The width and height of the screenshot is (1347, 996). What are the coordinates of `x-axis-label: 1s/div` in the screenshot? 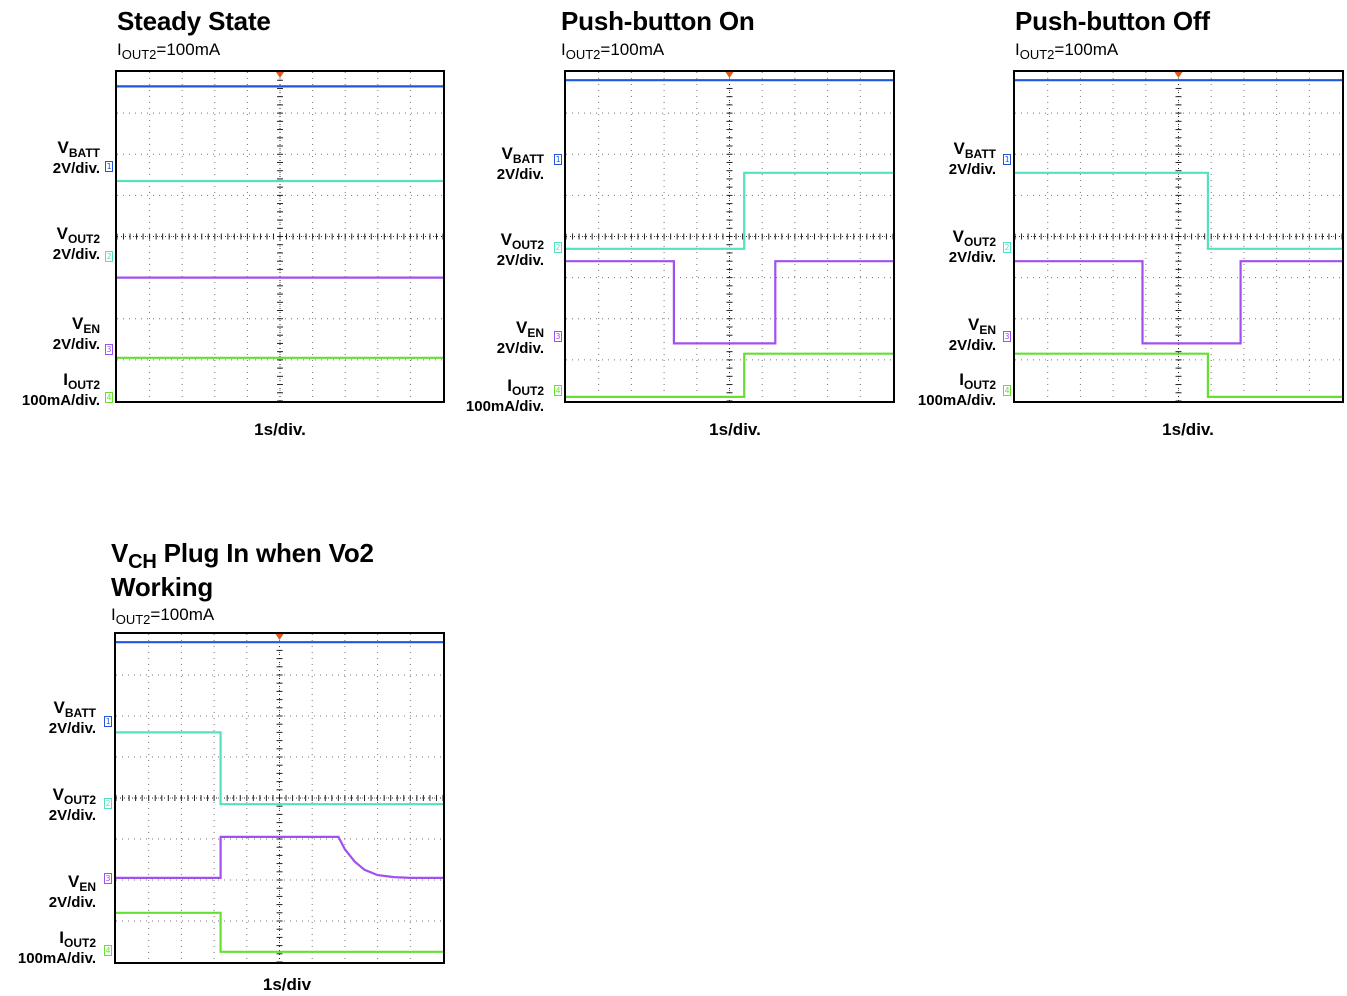 It's located at (287, 984).